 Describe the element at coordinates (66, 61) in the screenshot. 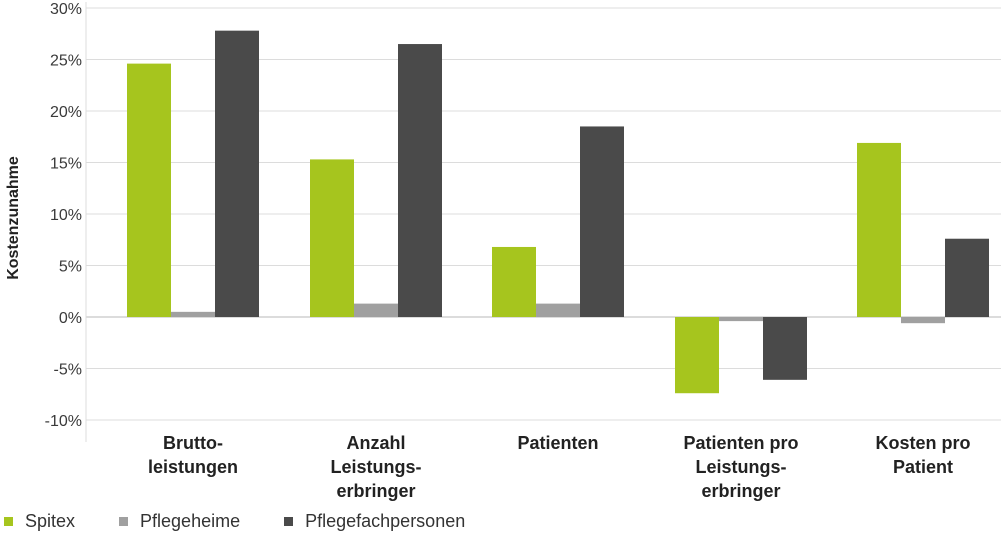

I see `y-tick-label: 25%` at that location.